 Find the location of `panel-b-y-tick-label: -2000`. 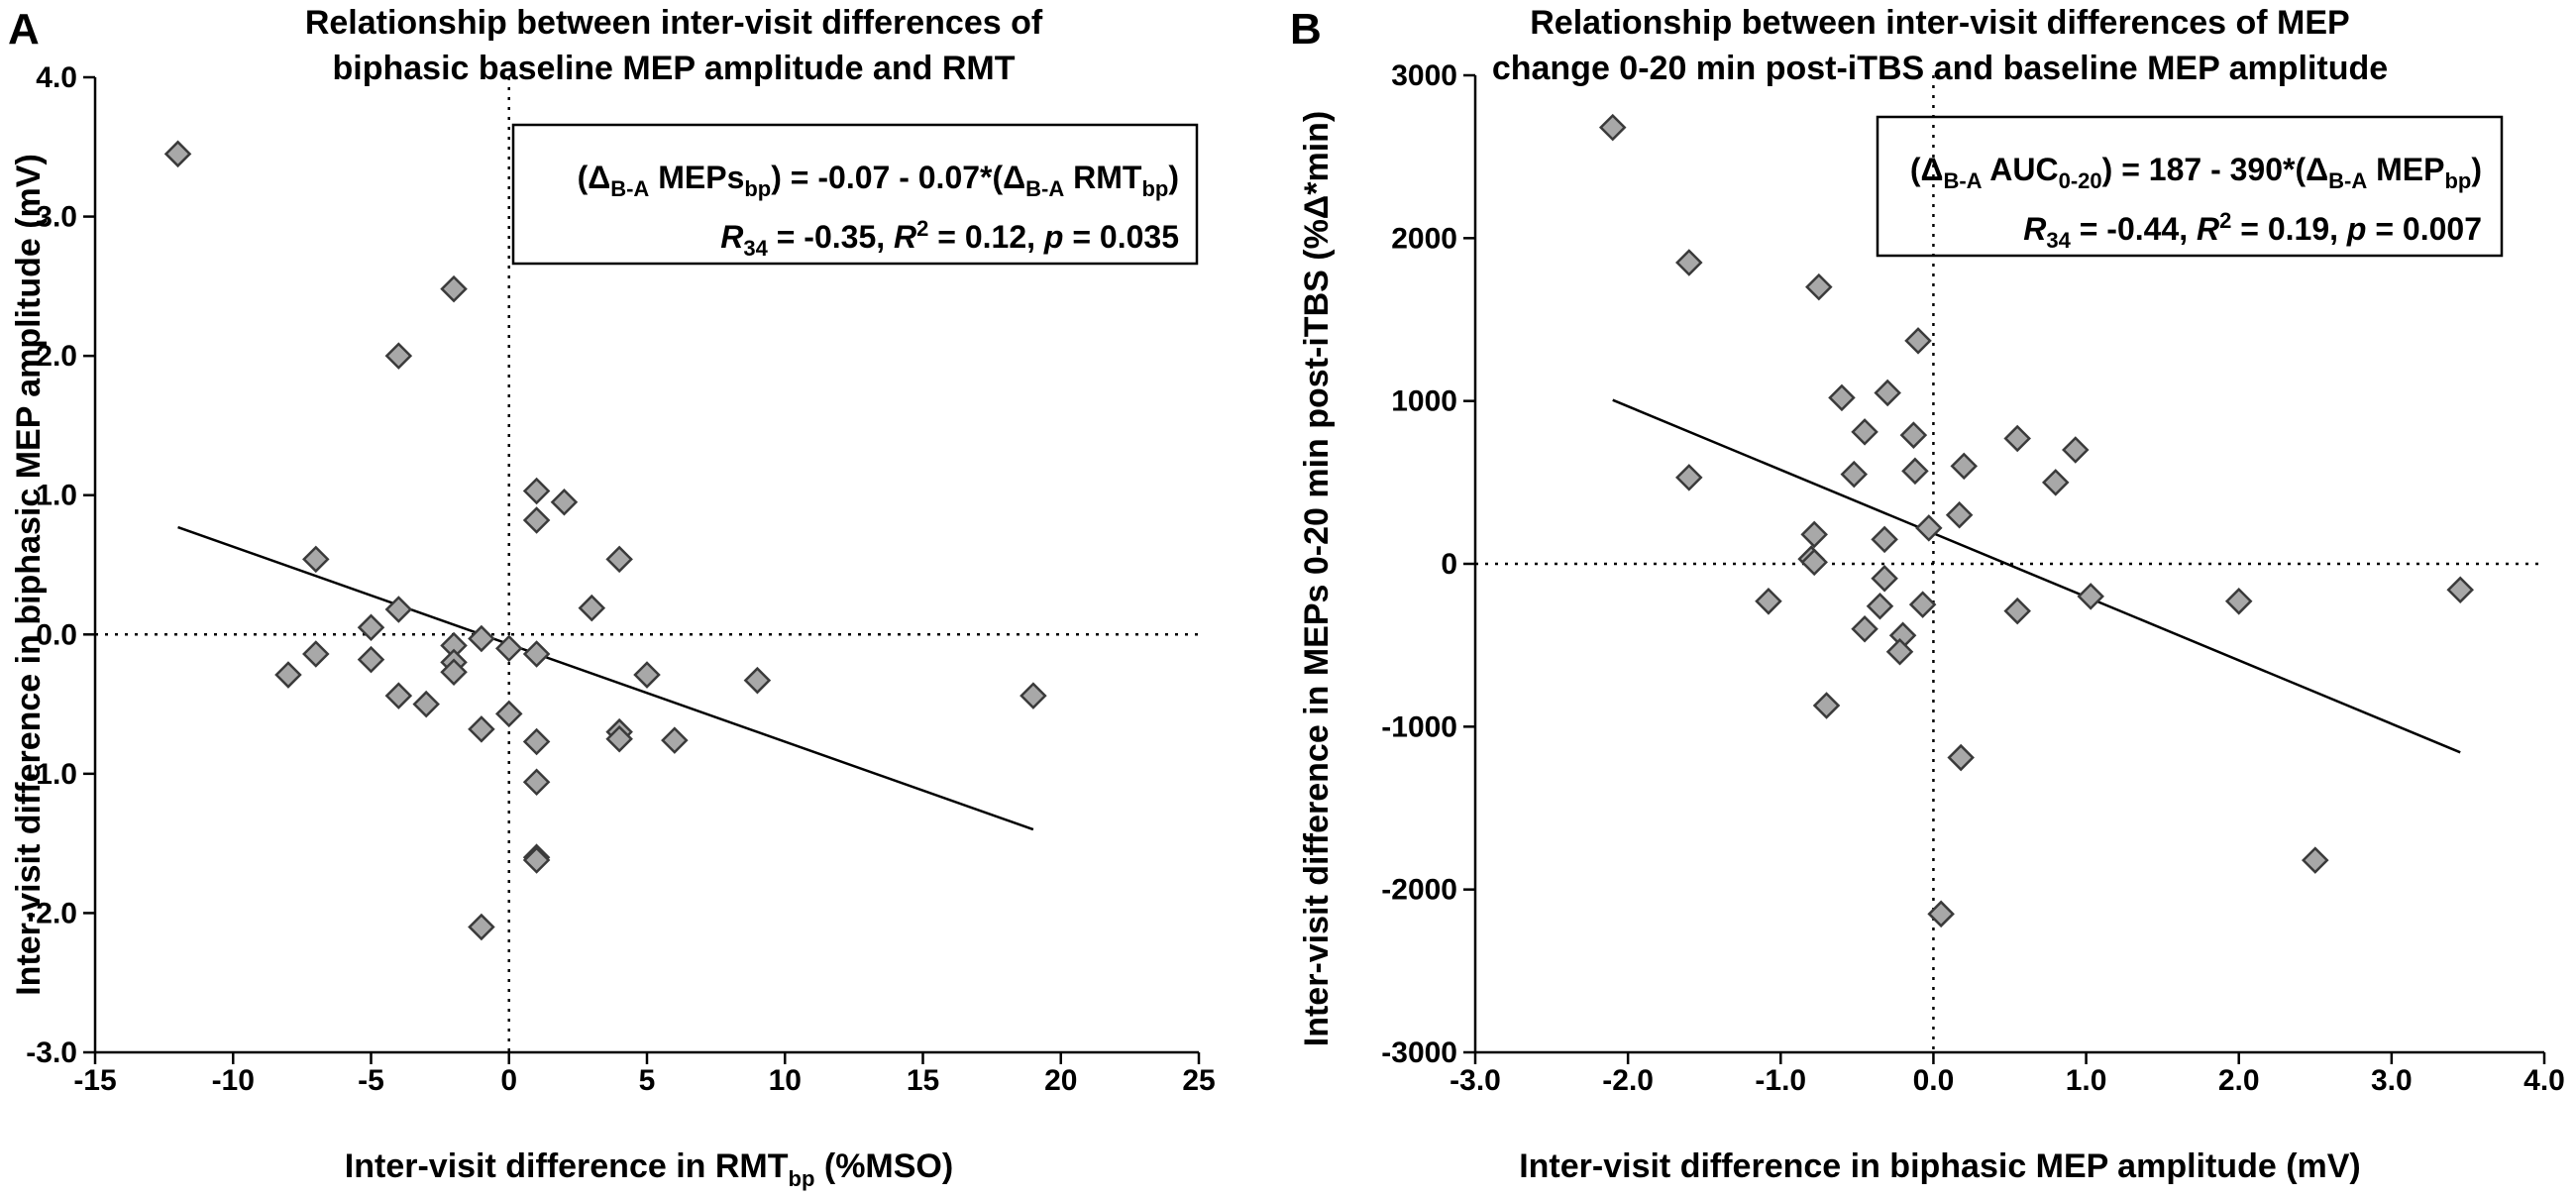

panel-b-y-tick-label: -2000 is located at coordinates (1419, 890).